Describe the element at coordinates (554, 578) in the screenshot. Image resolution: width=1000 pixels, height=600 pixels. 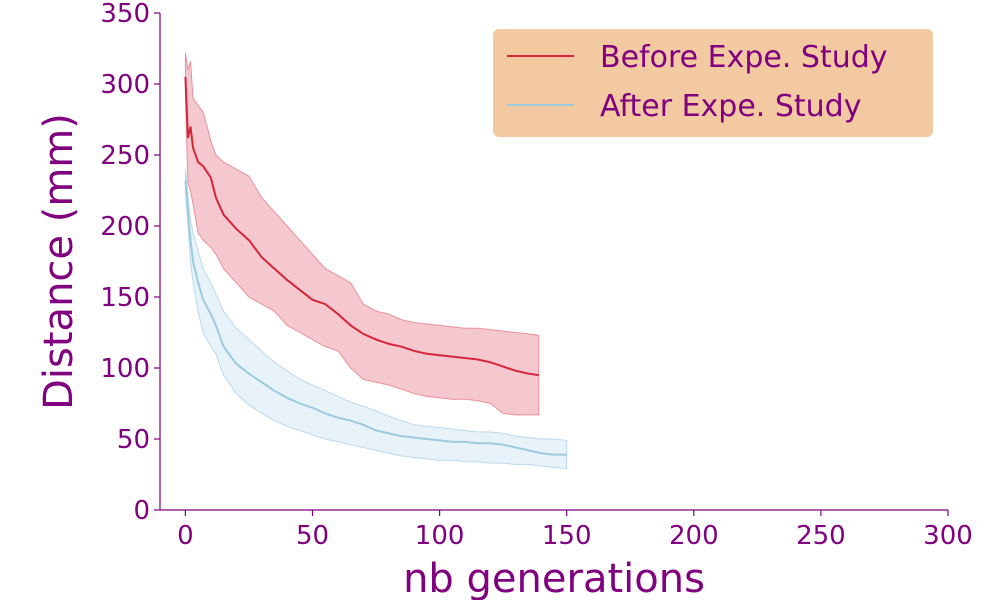
I see `x-axis-label: nb generations` at that location.